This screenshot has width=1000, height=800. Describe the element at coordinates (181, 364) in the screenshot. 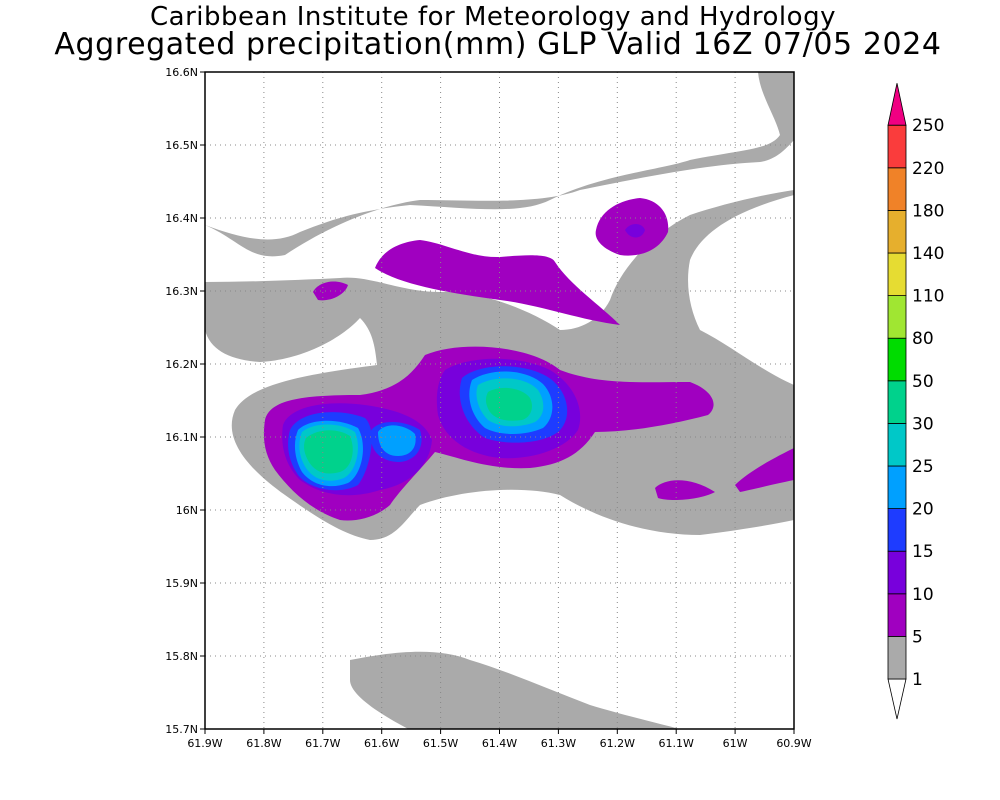

I see `lat-tick-label: 16.2N` at that location.